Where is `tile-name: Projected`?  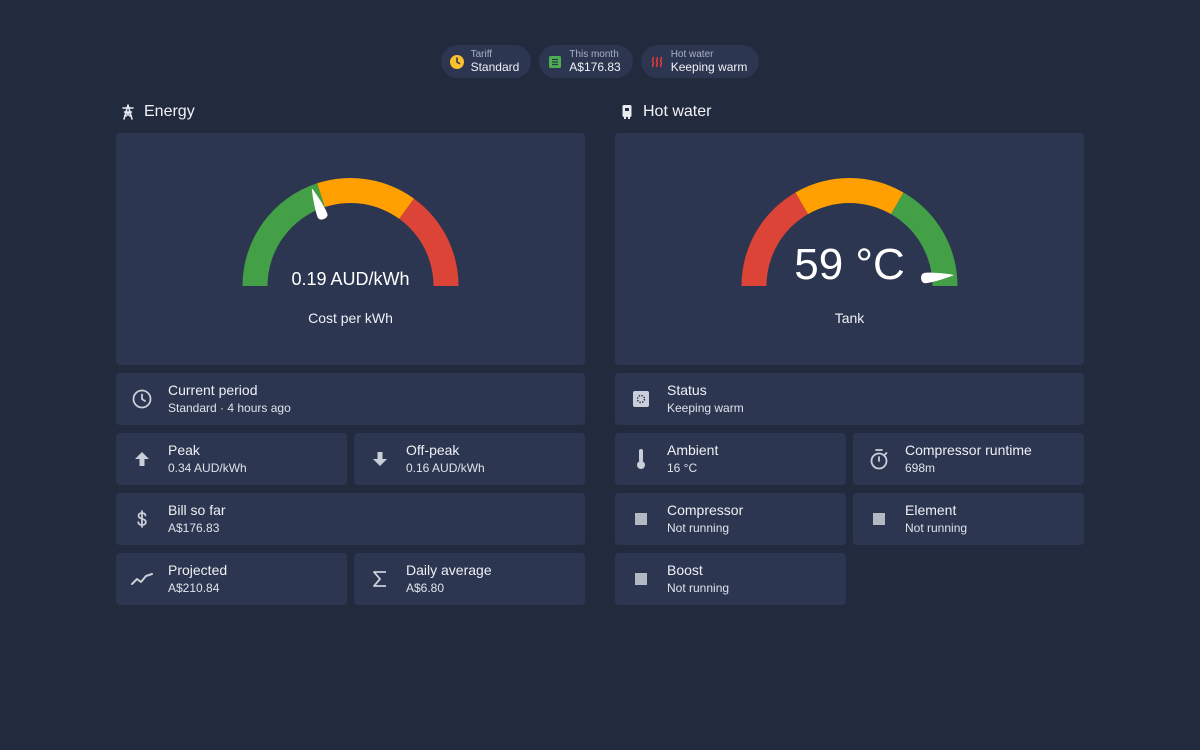
tile-name: Projected is located at coordinates (198, 569).